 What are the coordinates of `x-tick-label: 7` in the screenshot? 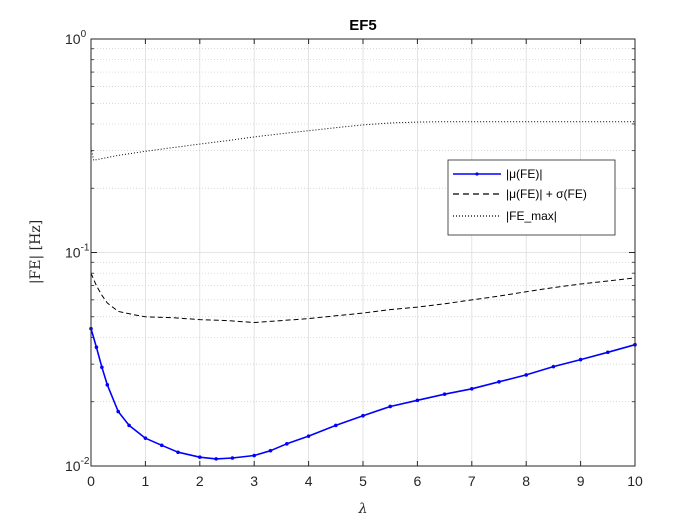 It's located at (472, 481).